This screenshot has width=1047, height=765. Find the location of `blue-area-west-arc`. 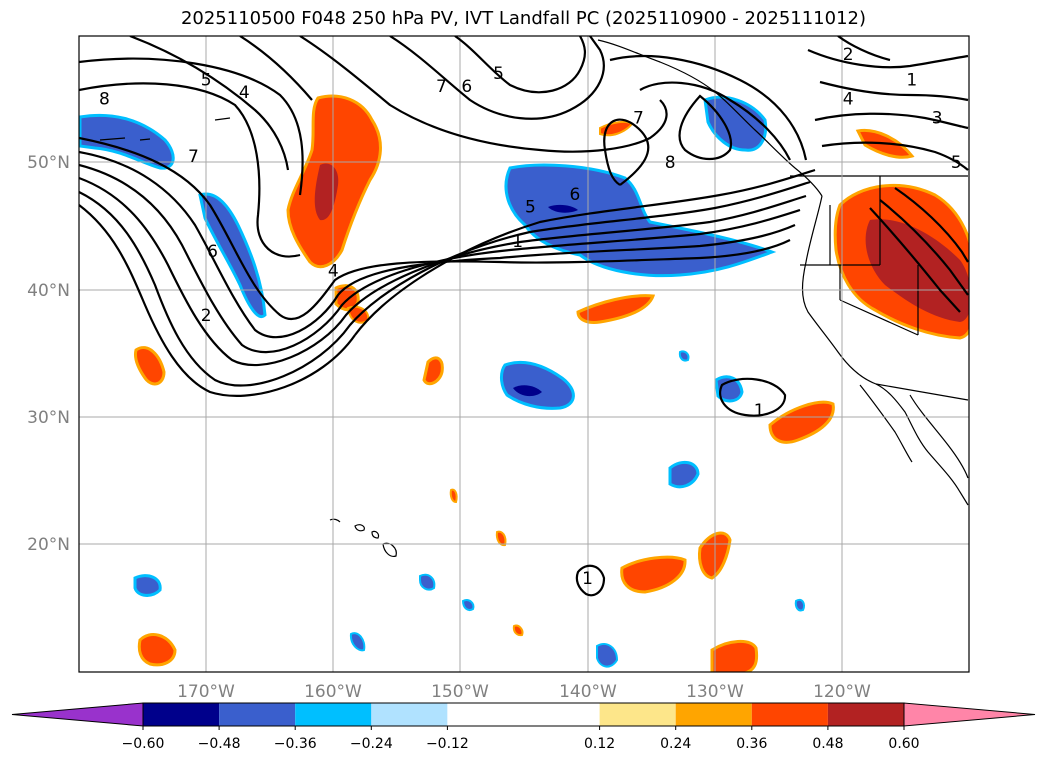

blue-area-west-arc is located at coordinates (232, 255).